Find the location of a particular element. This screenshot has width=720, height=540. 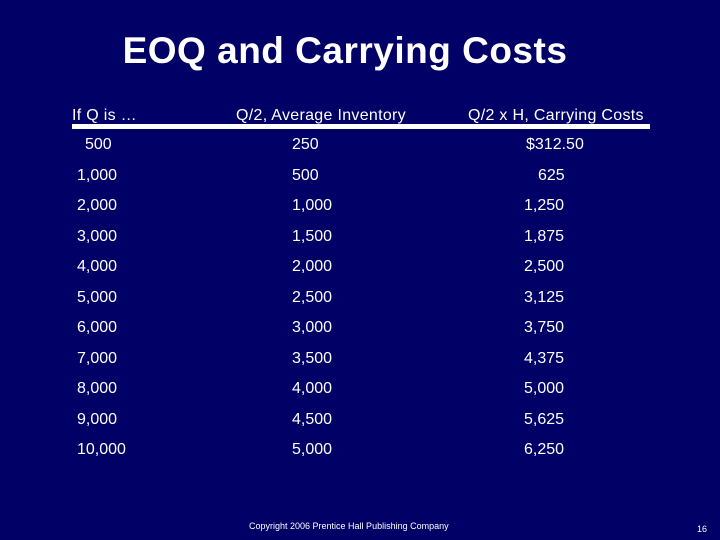

table-cell-r3-c0: 3,000 is located at coordinates (97, 236).